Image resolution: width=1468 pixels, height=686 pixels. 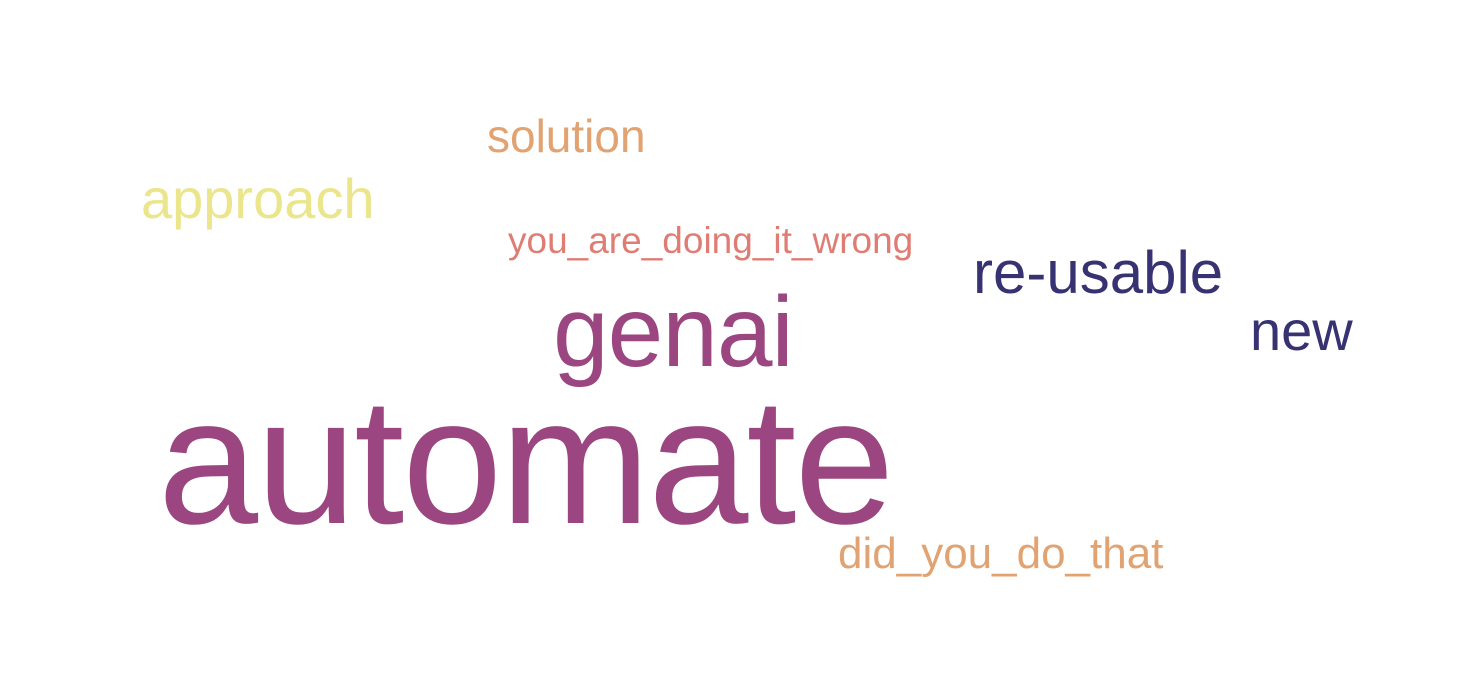 What do you see at coordinates (1301, 330) in the screenshot?
I see `word-new: new` at bounding box center [1301, 330].